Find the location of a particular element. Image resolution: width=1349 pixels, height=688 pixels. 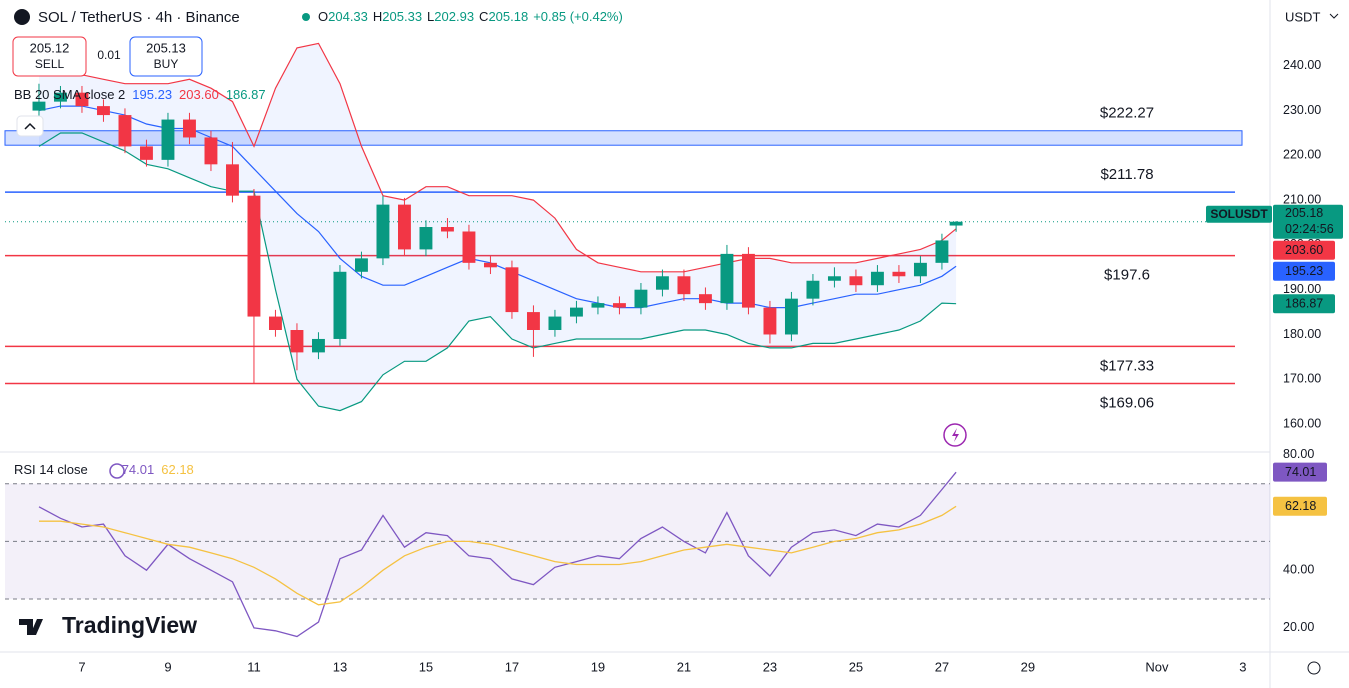

l-value: 202.93 is located at coordinates (454, 16).